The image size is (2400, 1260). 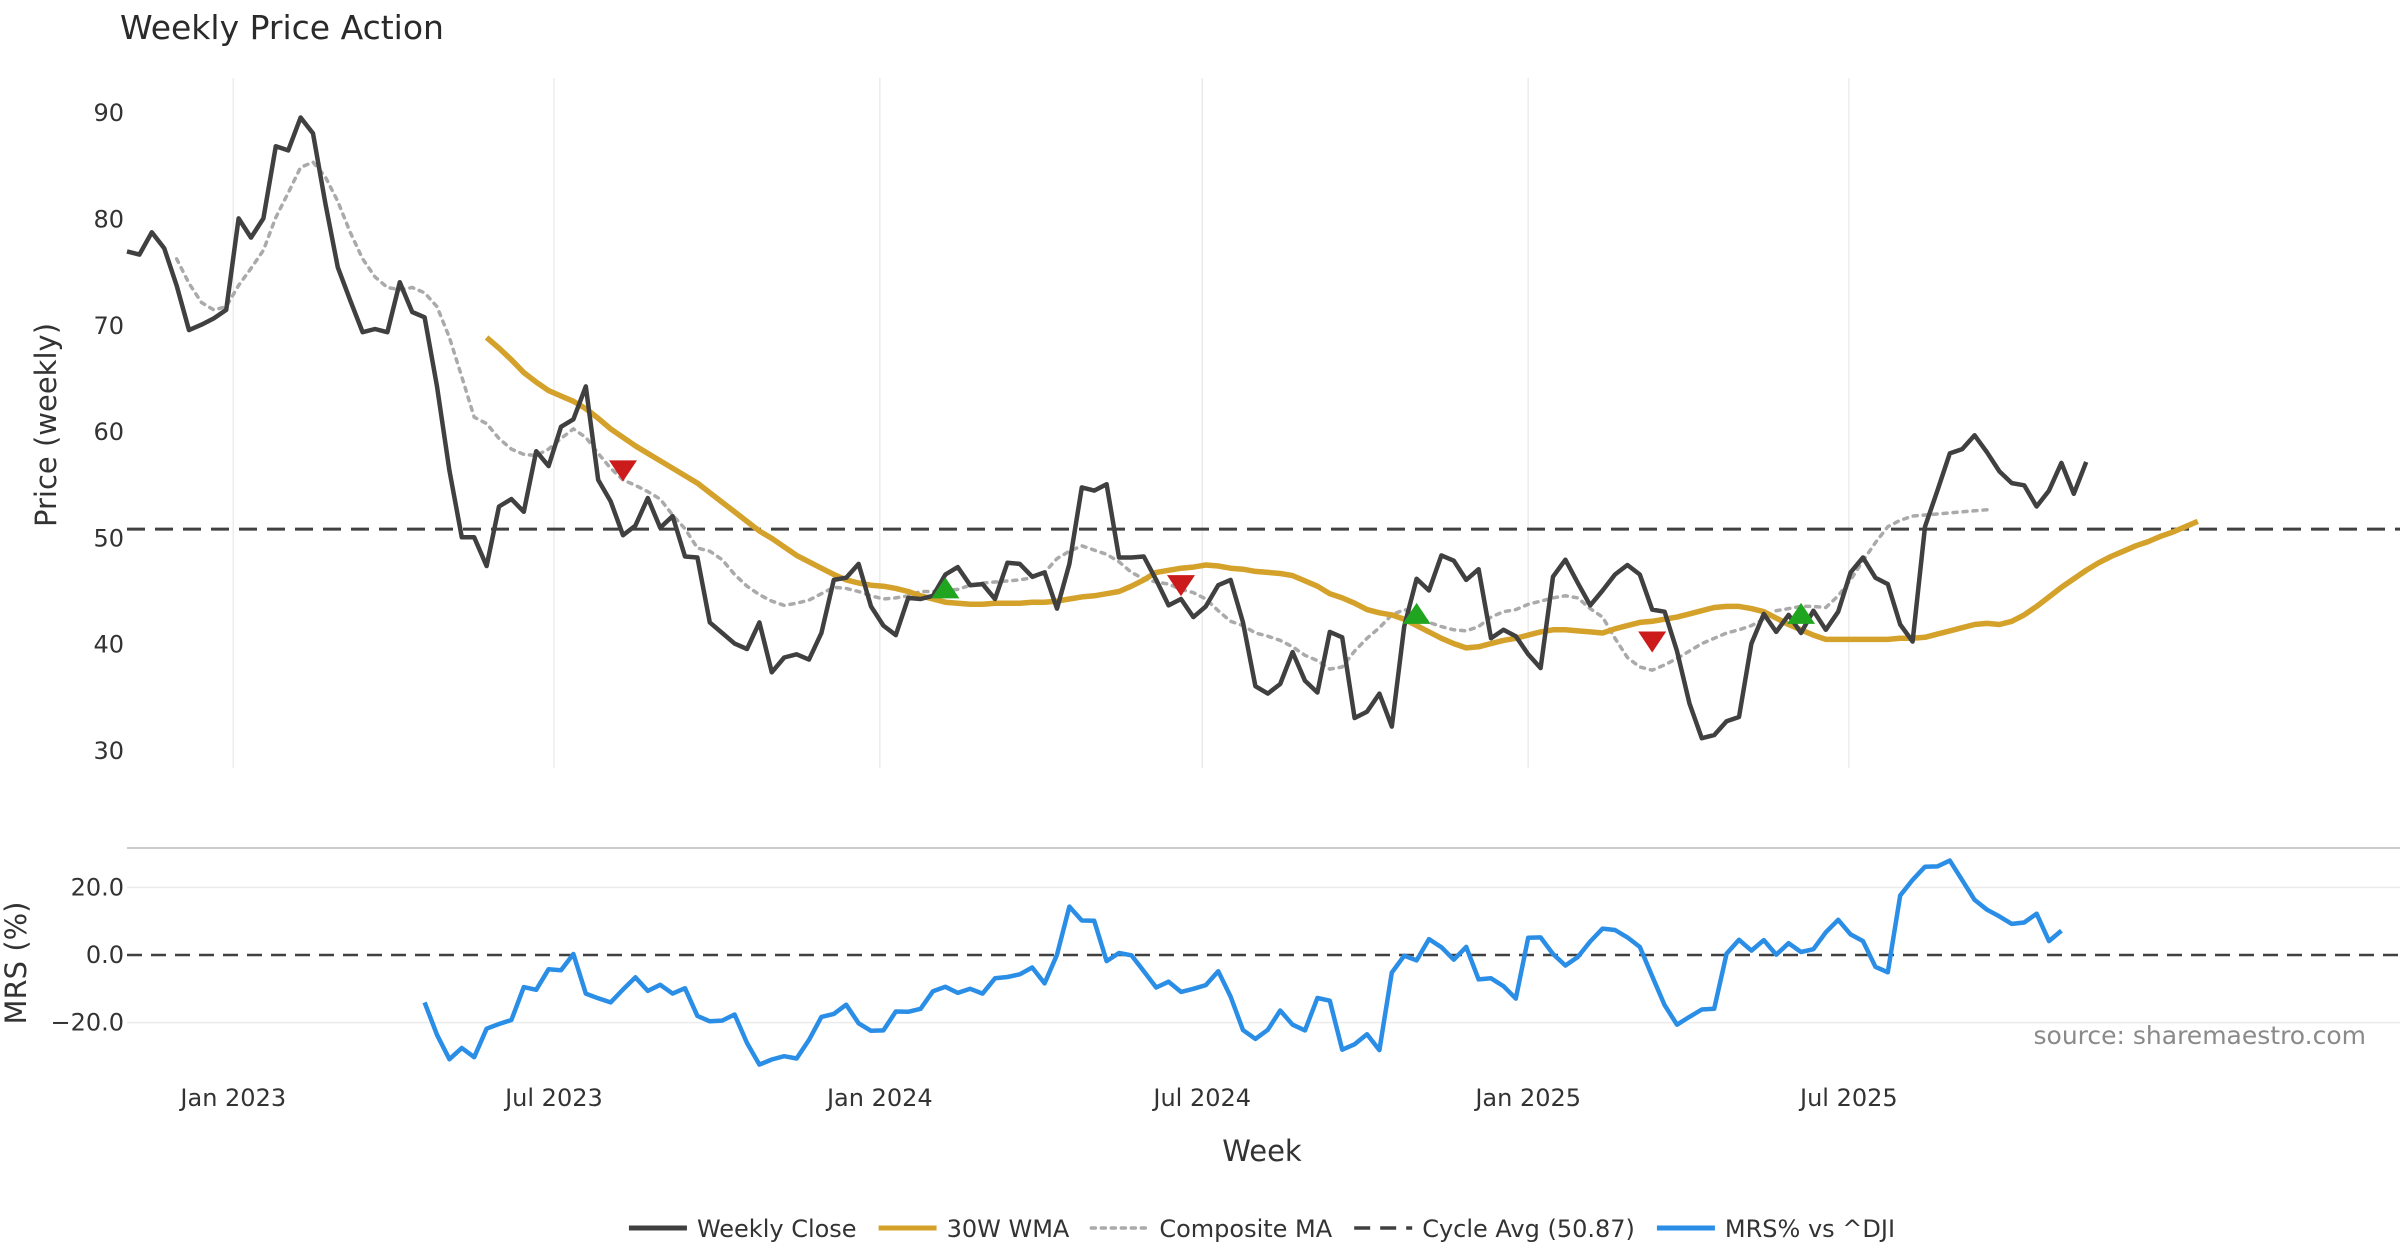 What do you see at coordinates (97, 887) in the screenshot?
I see `mrs-ytick-0: 20.0` at bounding box center [97, 887].